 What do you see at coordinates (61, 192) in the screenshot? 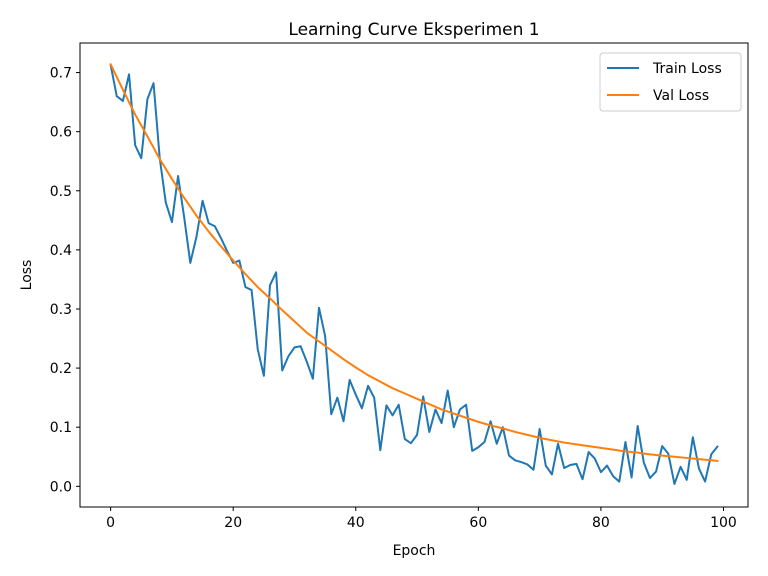
I see `y-tick-label: 0.5` at bounding box center [61, 192].